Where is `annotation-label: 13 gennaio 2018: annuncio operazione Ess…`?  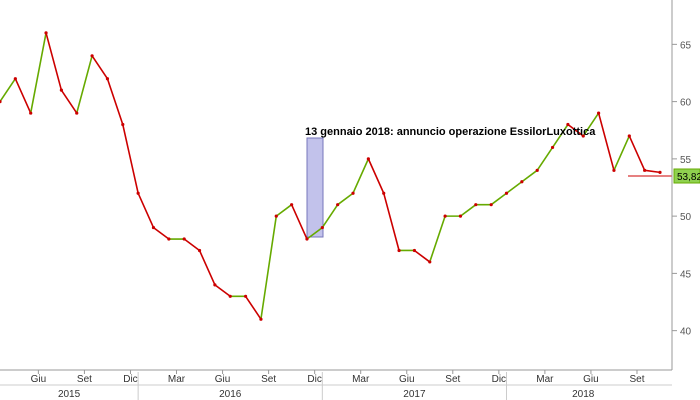 annotation-label: 13 gennaio 2018: annuncio operazione Ess… is located at coordinates (450, 132).